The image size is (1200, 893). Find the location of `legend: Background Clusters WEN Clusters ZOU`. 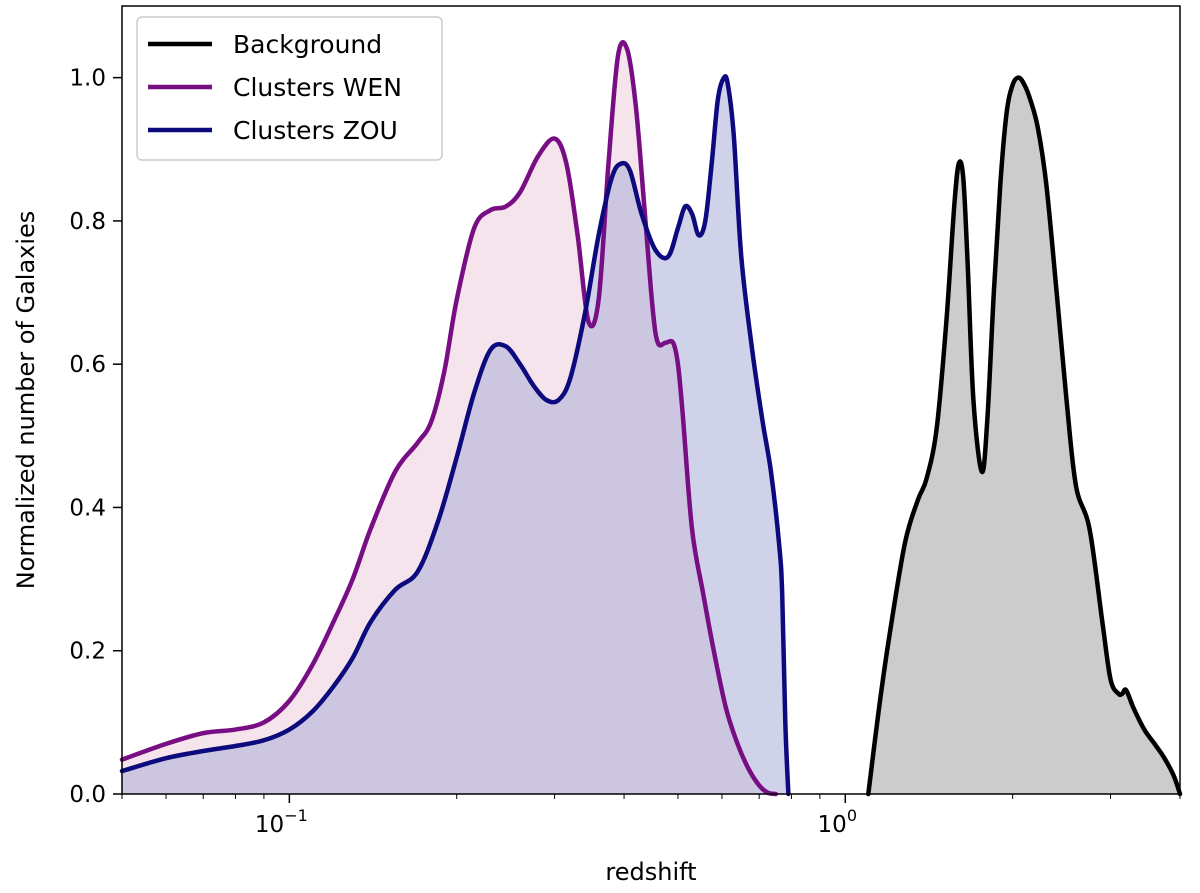

legend: Background Clusters WEN Clusters ZOU is located at coordinates (289, 88).